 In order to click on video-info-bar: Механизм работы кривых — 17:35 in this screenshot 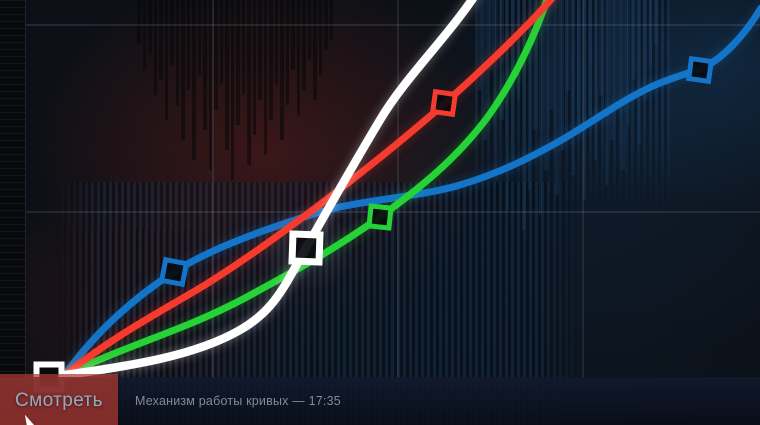, I will do `click(380, 401)`.